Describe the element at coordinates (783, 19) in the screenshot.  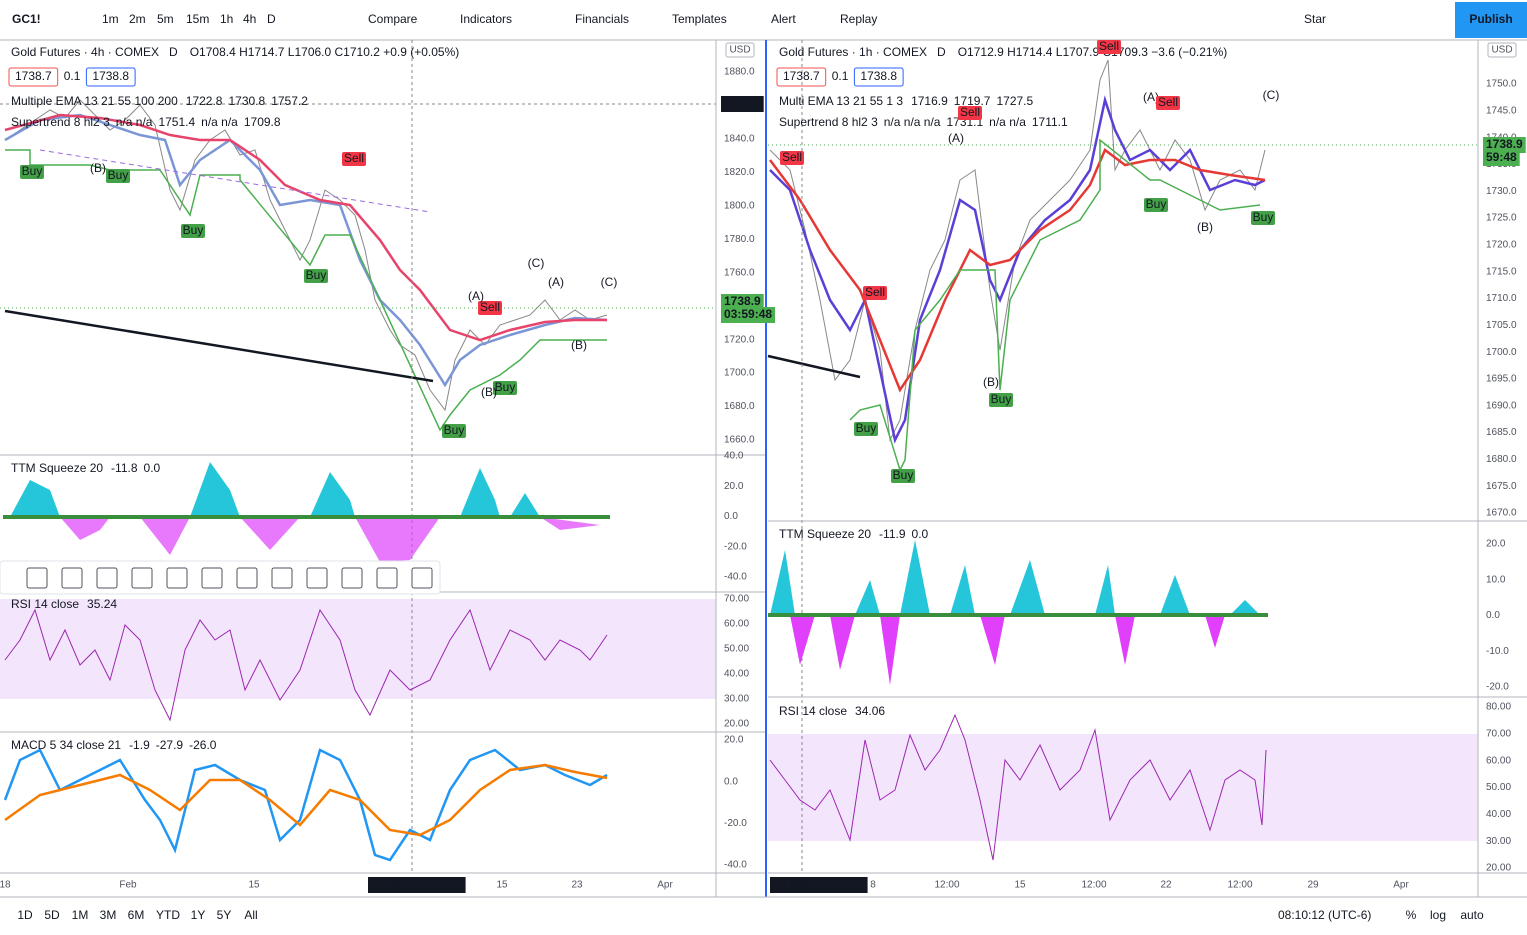
I see `toolbar-button: Alert` at that location.